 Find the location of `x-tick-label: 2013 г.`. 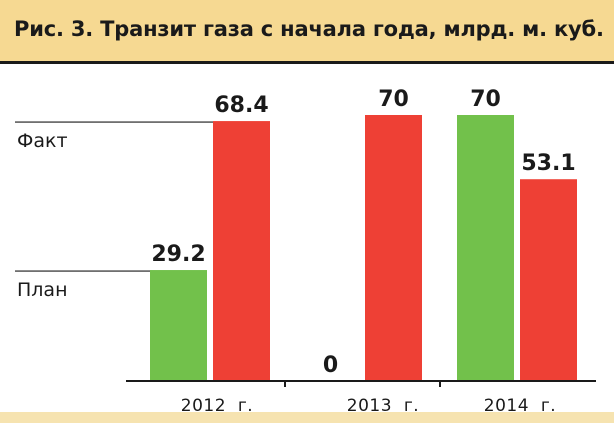

x-tick-label: 2013 г. is located at coordinates (383, 406).